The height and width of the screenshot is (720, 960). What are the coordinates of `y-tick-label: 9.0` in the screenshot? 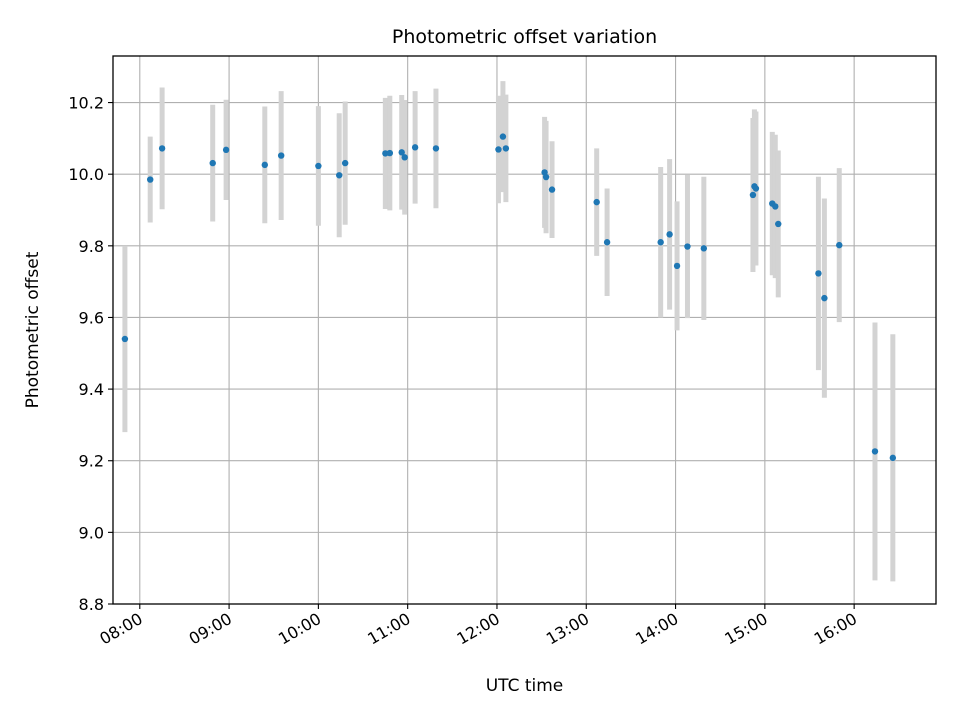 It's located at (91, 532).